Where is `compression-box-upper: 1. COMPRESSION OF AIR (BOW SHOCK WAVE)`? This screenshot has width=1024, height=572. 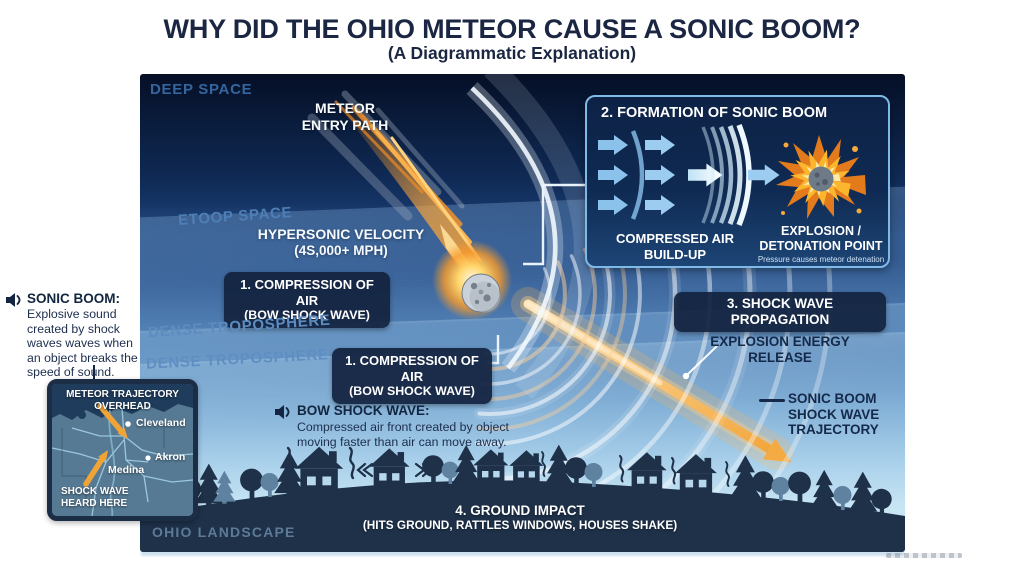 compression-box-upper: 1. COMPRESSION OF AIR (BOW SHOCK WAVE) is located at coordinates (307, 300).